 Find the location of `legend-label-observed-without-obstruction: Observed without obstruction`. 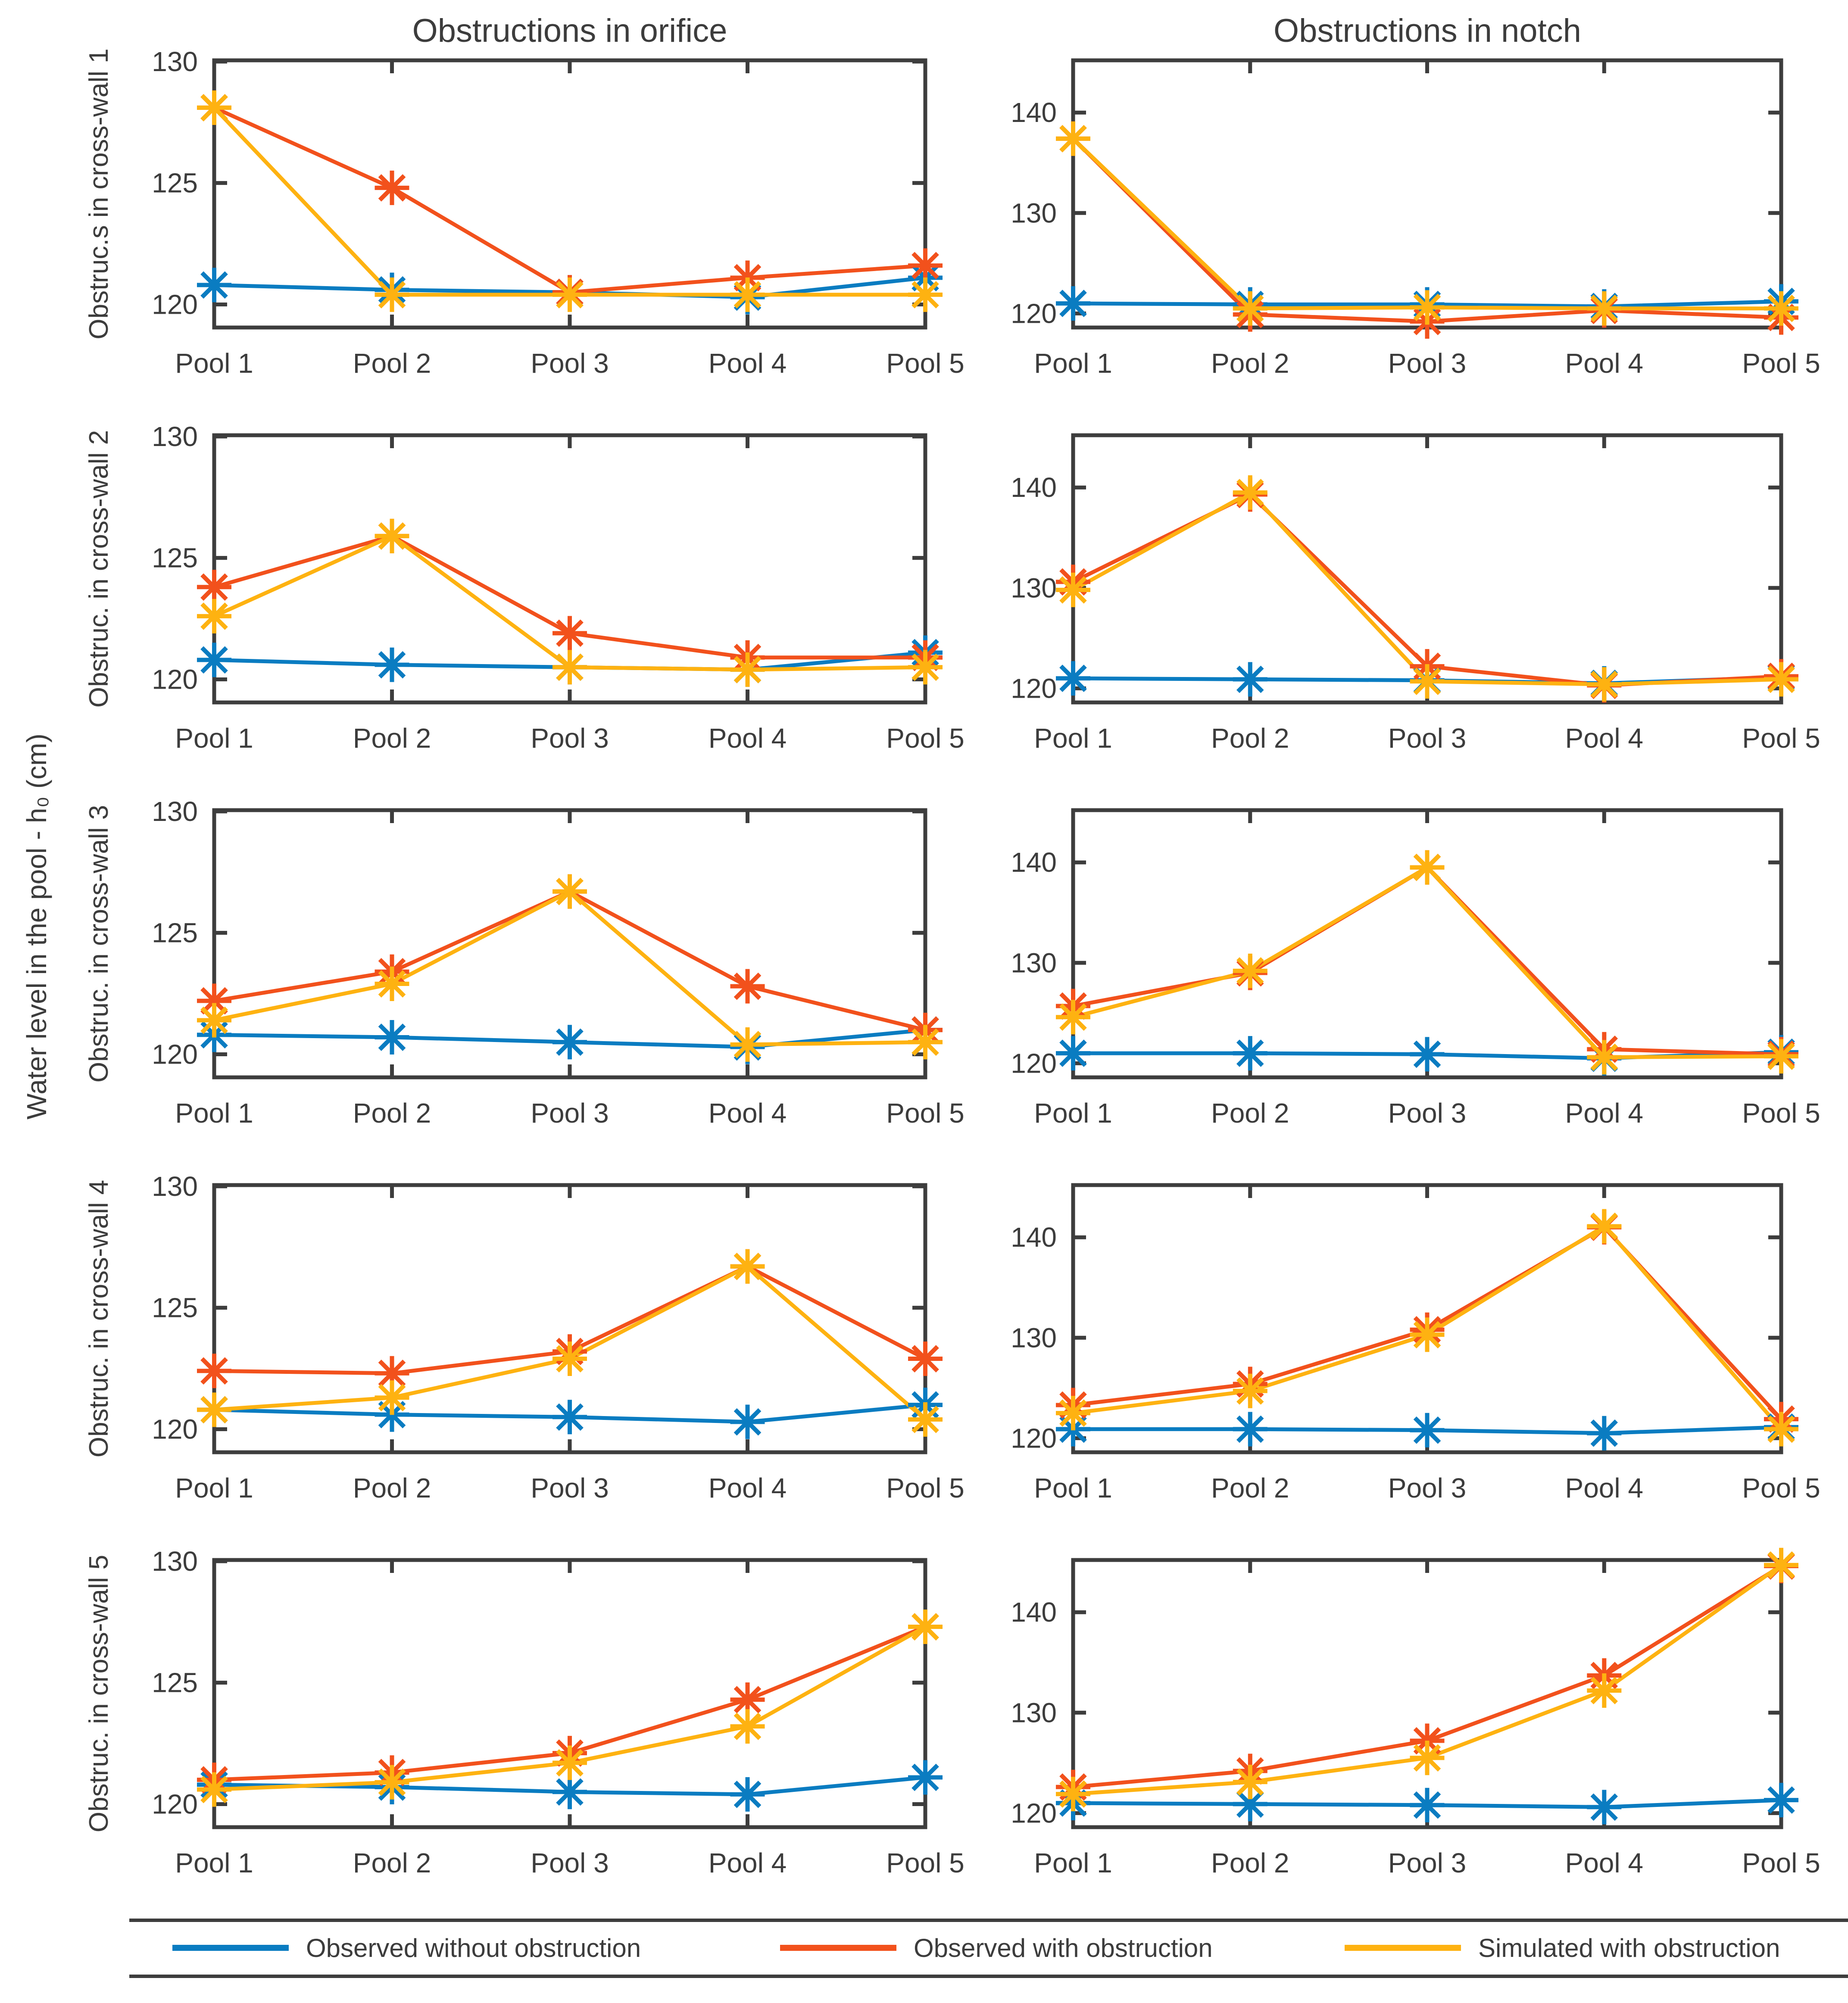

legend-label-observed-without-obstruction: Observed without obstruction is located at coordinates (474, 1948).